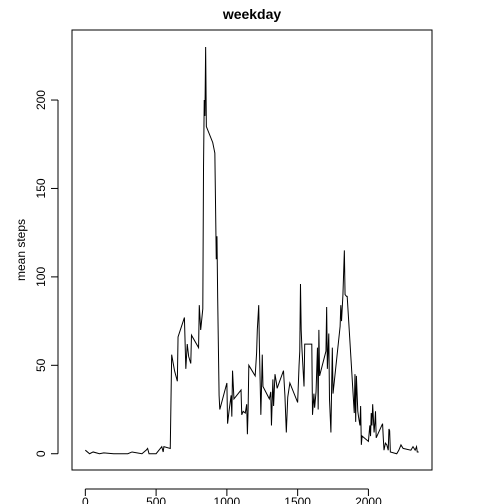 This screenshot has height=504, width=504. I want to click on chart-title: weekday, so click(252, 14).